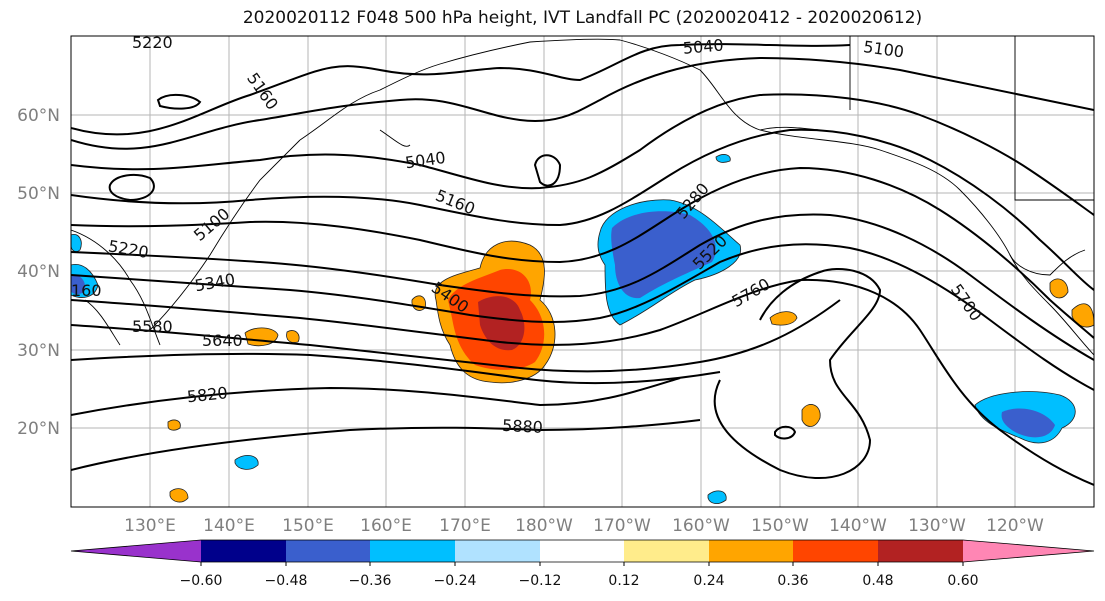 The height and width of the screenshot is (601, 1105). What do you see at coordinates (229, 526) in the screenshot?
I see `lon-label: 140°E` at bounding box center [229, 526].